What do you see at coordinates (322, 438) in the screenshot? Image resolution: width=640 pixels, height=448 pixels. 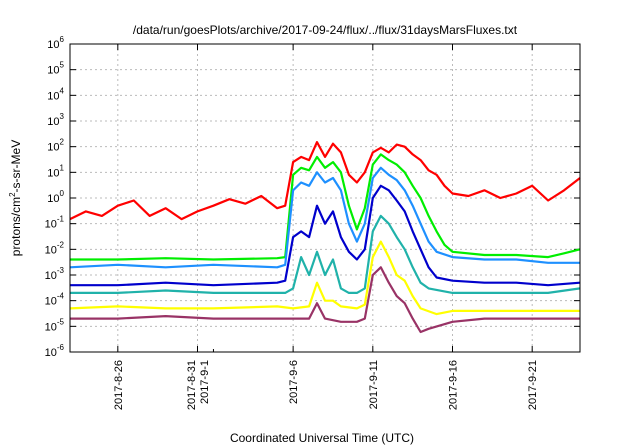 I see `x-axis-label: Coordinated Universal Time (UTC)` at bounding box center [322, 438].